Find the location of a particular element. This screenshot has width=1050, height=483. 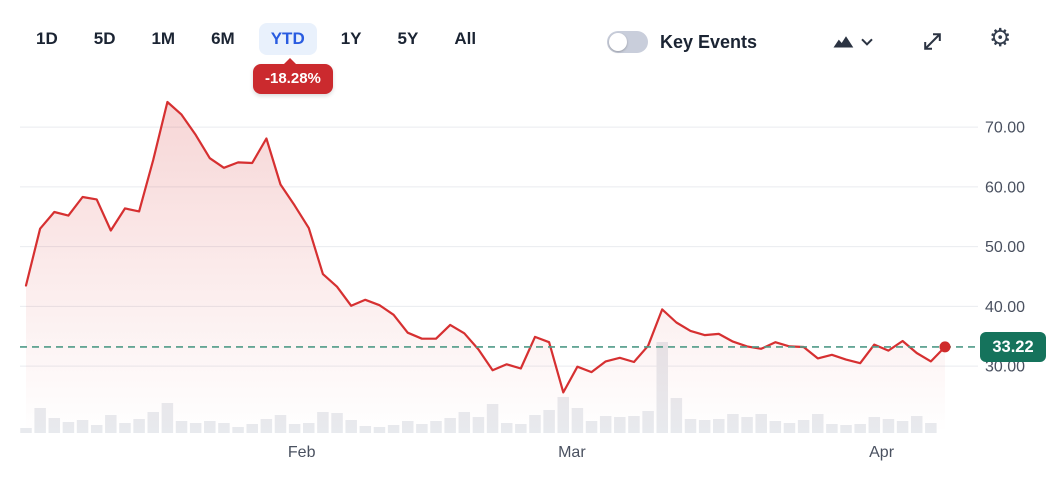

y-tick-label: 60.00 is located at coordinates (1005, 187).